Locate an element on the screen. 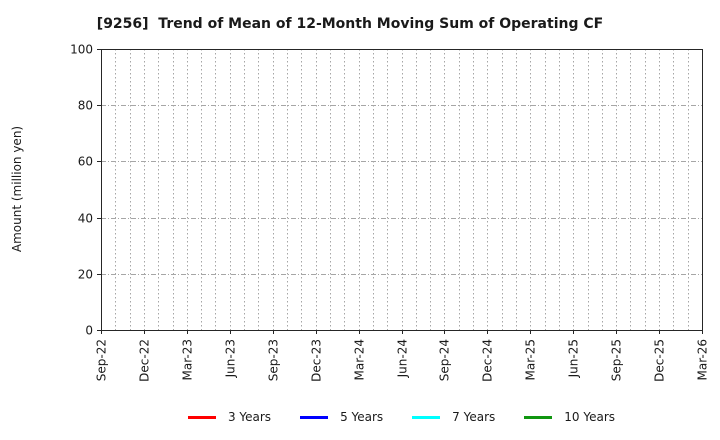  legend-label: 5 Years is located at coordinates (362, 417).